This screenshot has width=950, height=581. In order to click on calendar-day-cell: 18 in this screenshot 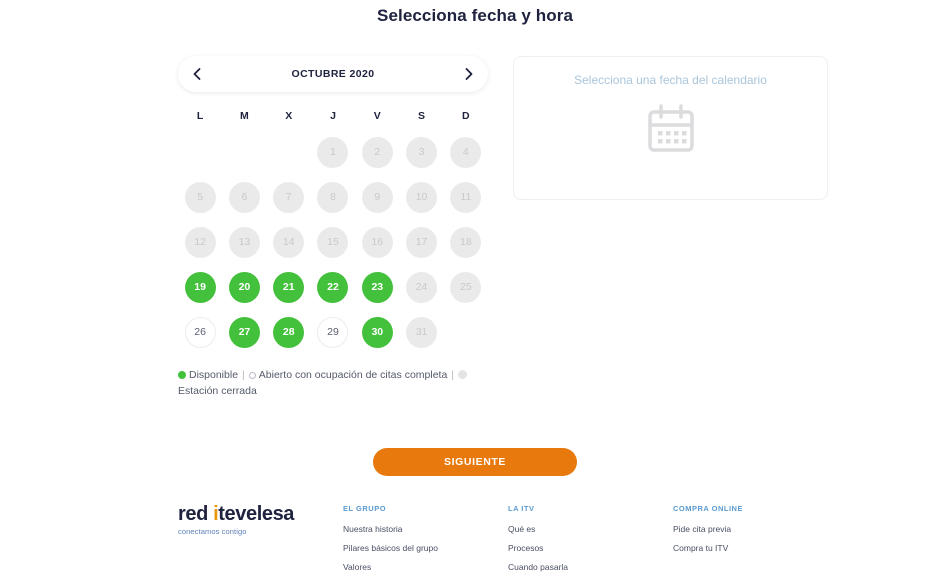, I will do `click(466, 242)`.